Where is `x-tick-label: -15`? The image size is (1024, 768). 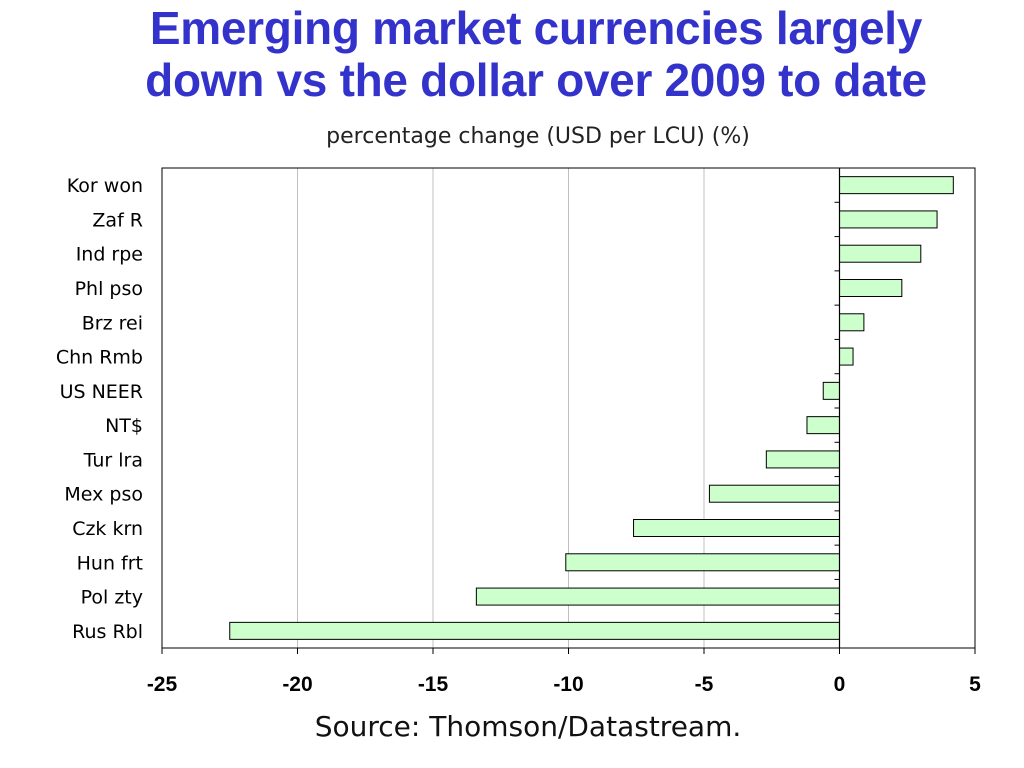
x-tick-label: -15 is located at coordinates (433, 684).